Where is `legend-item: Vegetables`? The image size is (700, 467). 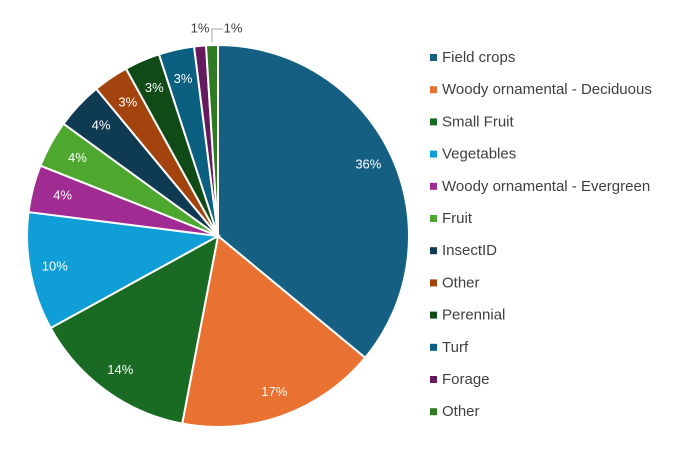 legend-item: Vegetables is located at coordinates (473, 154).